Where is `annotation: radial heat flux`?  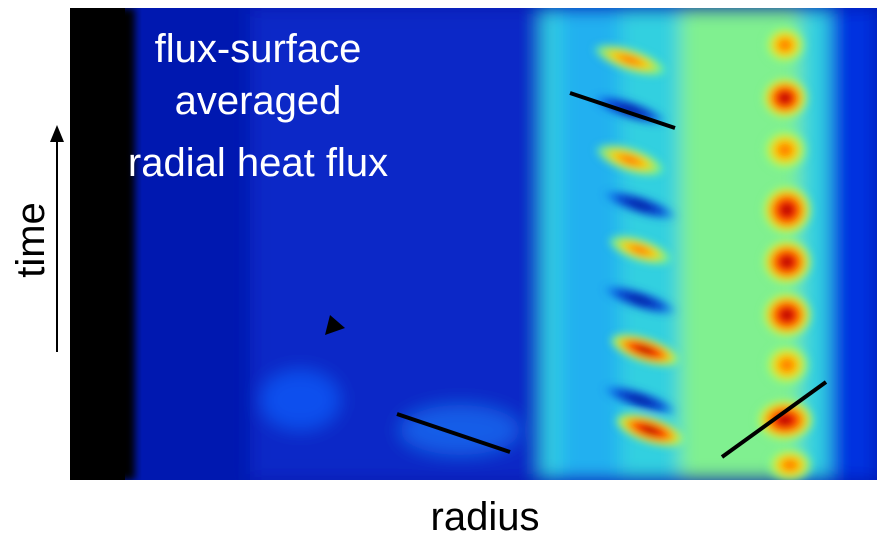 annotation: radial heat flux is located at coordinates (258, 163).